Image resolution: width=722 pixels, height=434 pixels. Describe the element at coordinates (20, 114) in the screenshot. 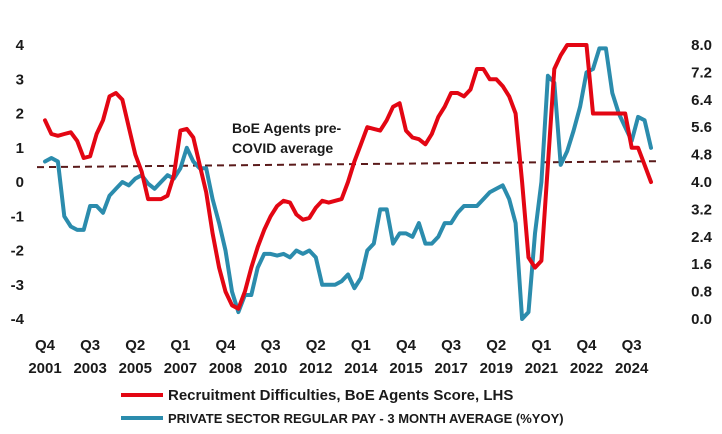

I see `left-axis-tick-label: 2` at that location.